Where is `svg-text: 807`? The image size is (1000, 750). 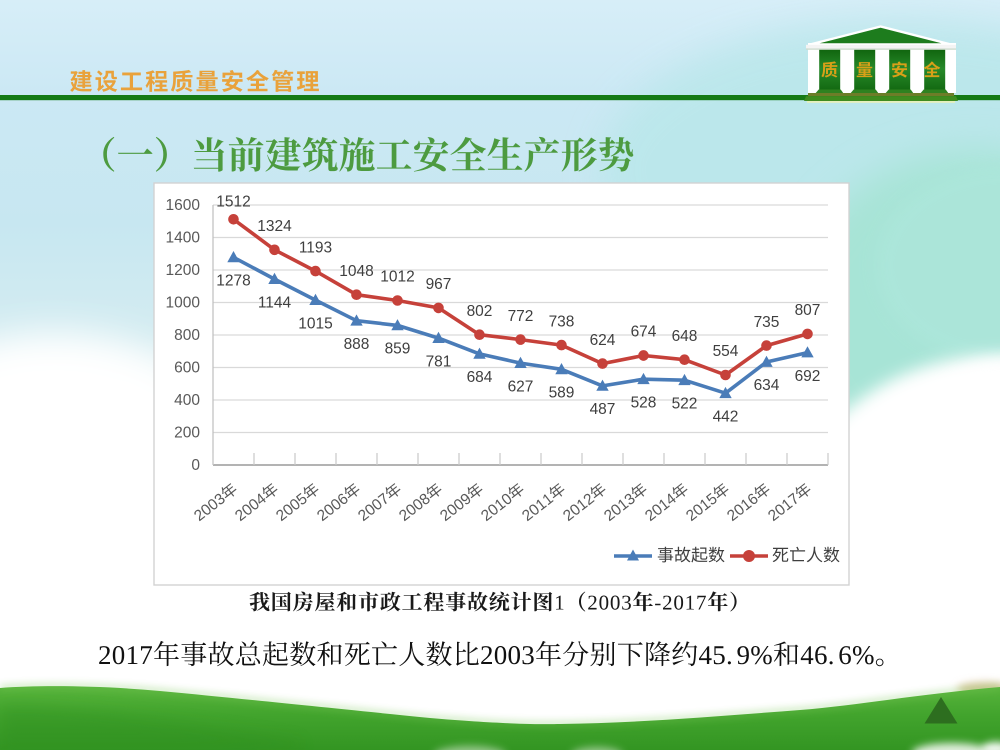 svg-text: 807 is located at coordinates (808, 310).